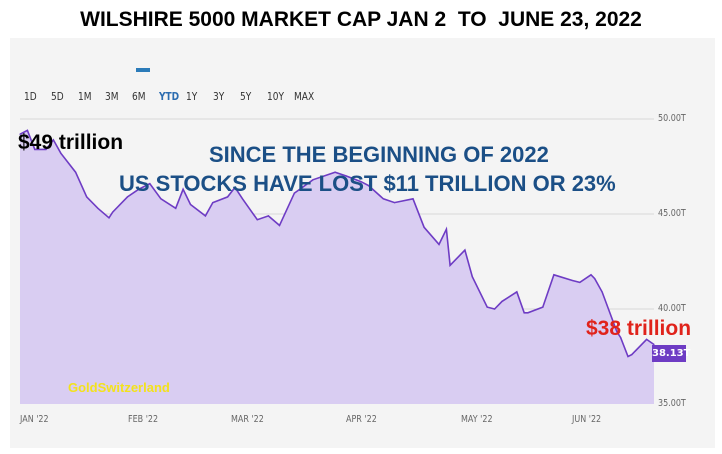 Image resolution: width=722 pixels, height=454 pixels. I want to click on watermark: GoldSwitzerland, so click(119, 387).